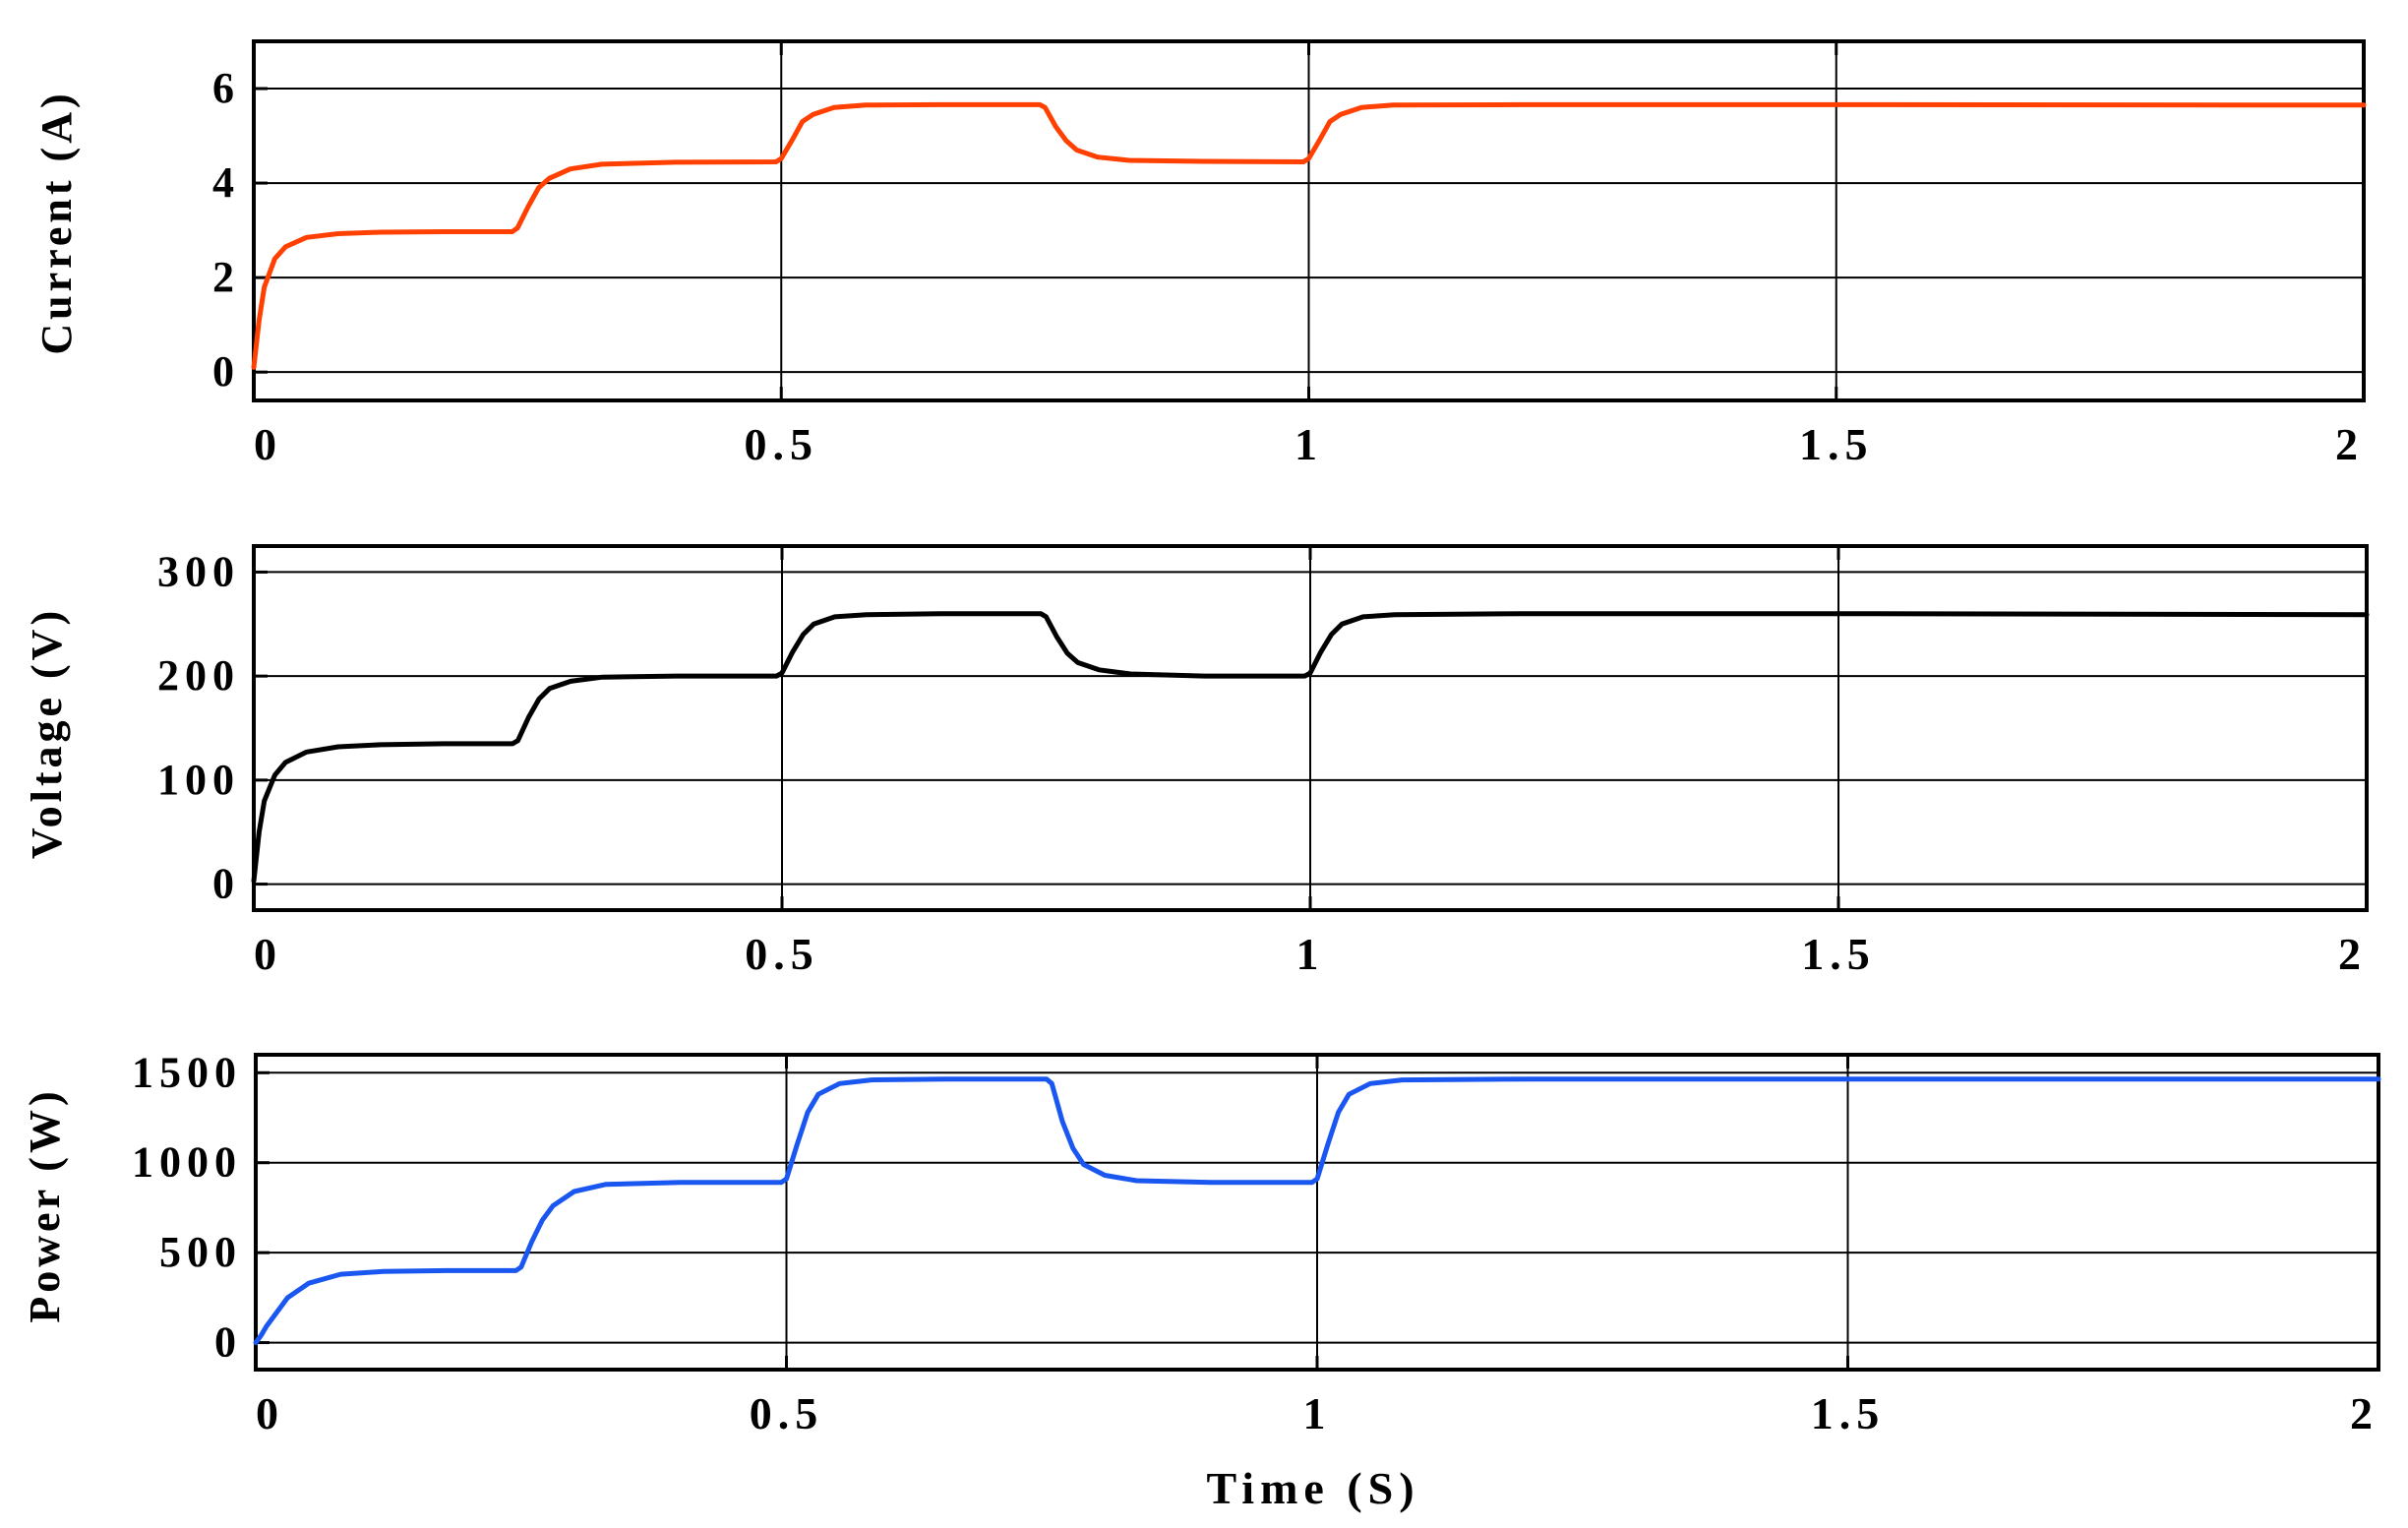 Image resolution: width=2408 pixels, height=1528 pixels. I want to click on current-y-axis-label: Current (A), so click(56, 222).